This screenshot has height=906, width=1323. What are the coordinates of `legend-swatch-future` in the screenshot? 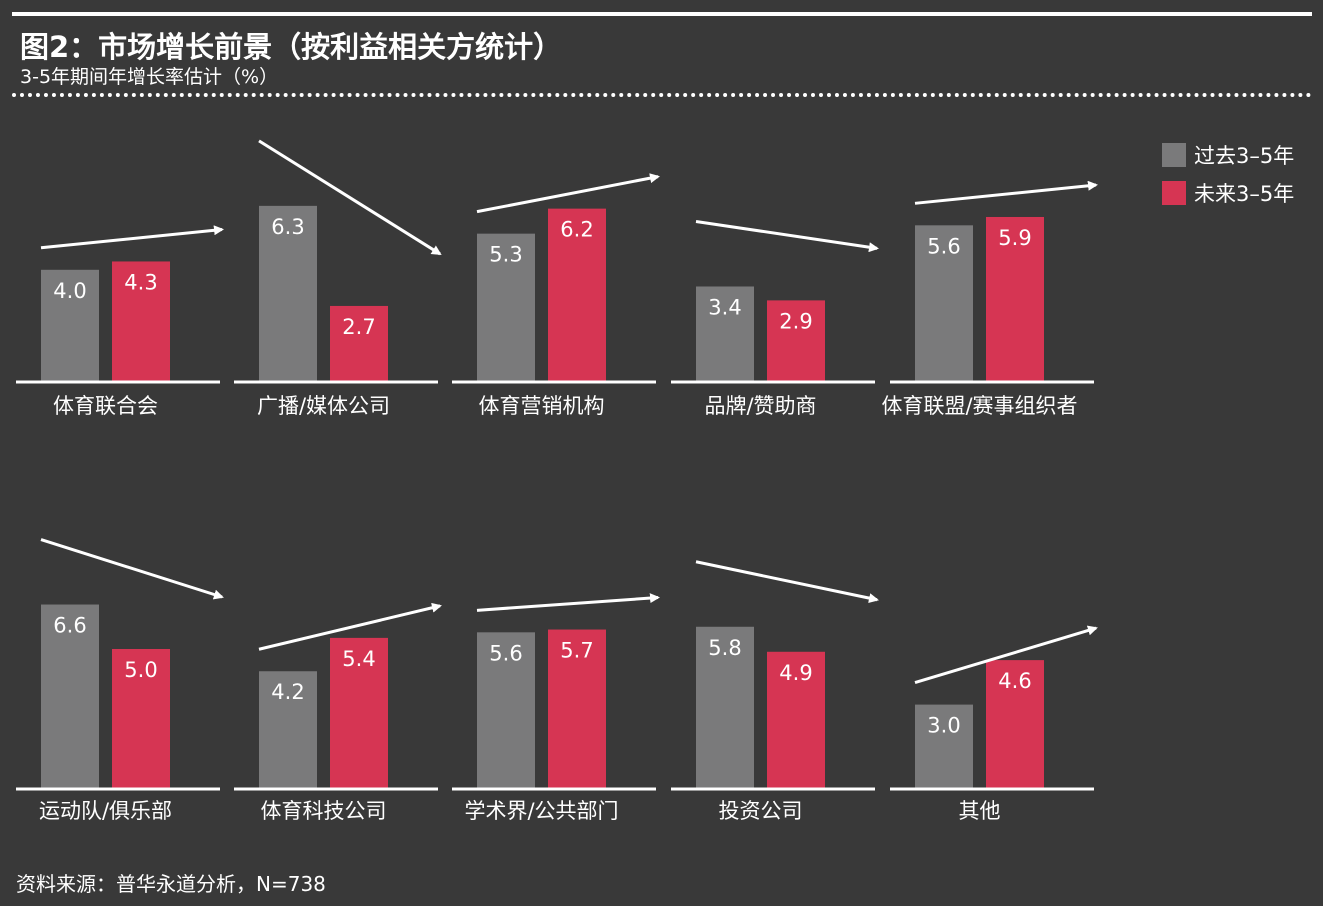 It's located at (1174, 193).